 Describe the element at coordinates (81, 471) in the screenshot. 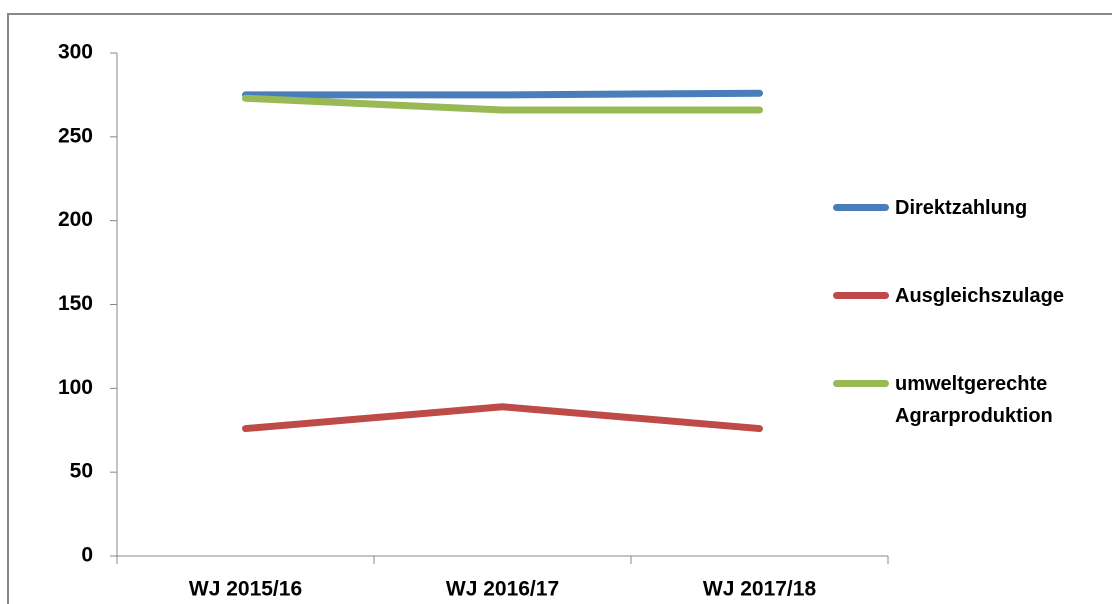

I see `y-tick-label: 50` at that location.